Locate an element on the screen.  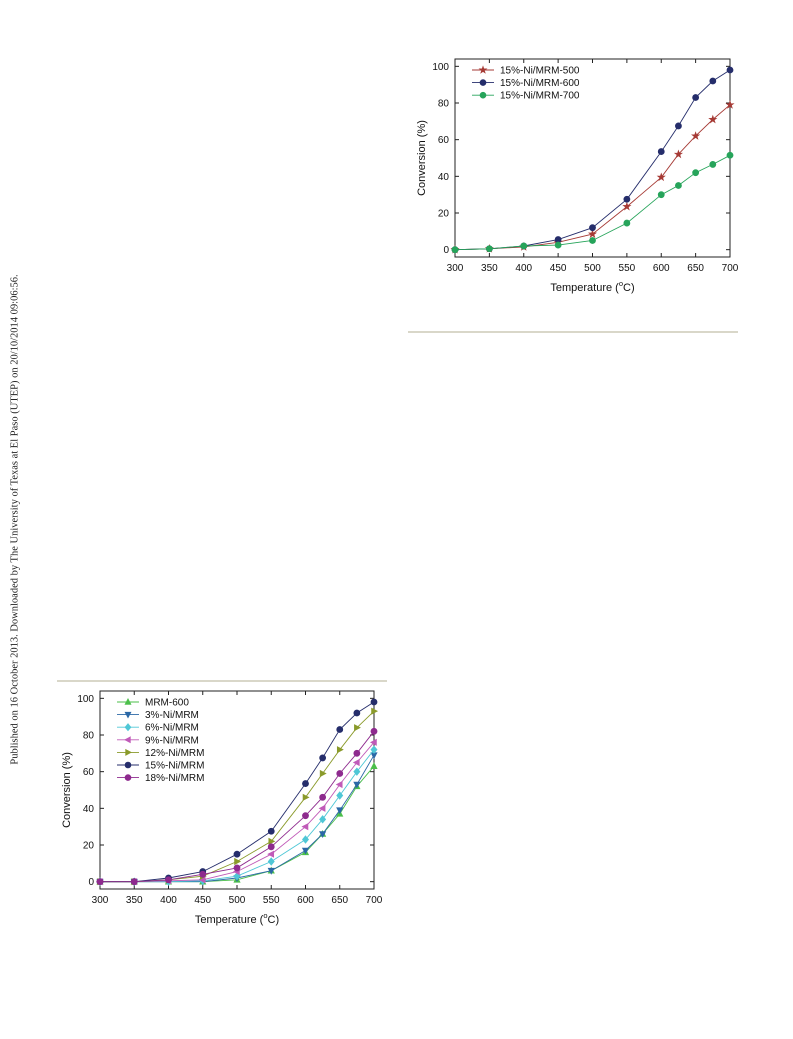
y-tick-label: 60 is located at coordinates (444, 140).